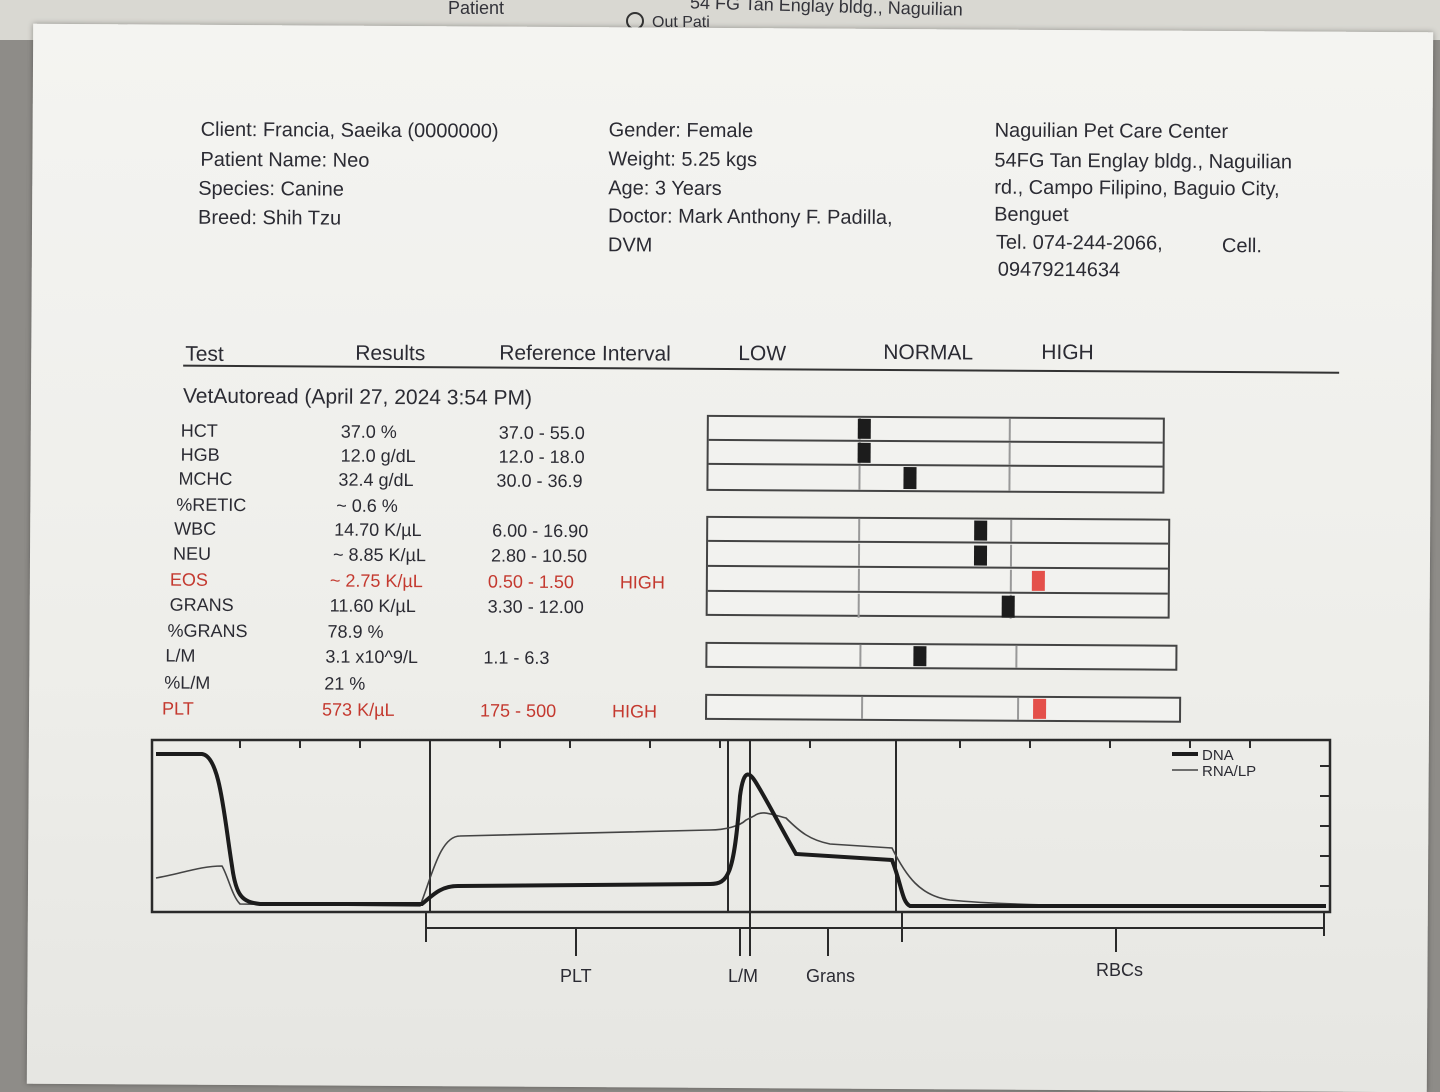 The height and width of the screenshot is (1092, 1440). What do you see at coordinates (378, 530) in the screenshot?
I see `result-wbc: 14.70 K/µL` at bounding box center [378, 530].